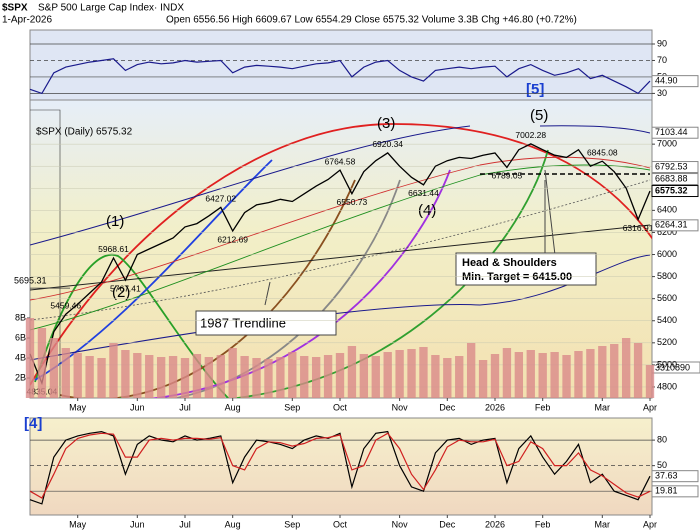  Describe the element at coordinates (638, 228) in the screenshot. I see `data-label: 6316.91` at that location.